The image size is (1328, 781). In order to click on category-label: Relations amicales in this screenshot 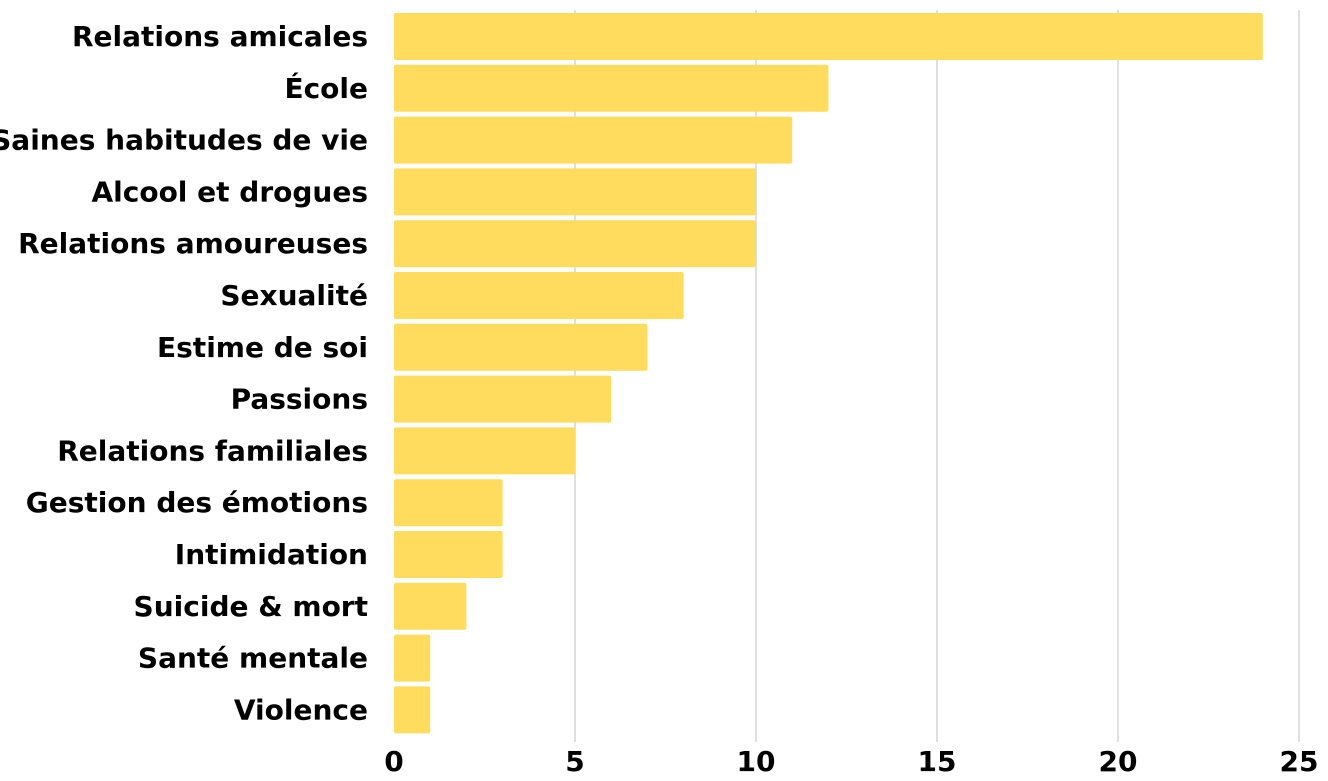, I will do `click(220, 36)`.